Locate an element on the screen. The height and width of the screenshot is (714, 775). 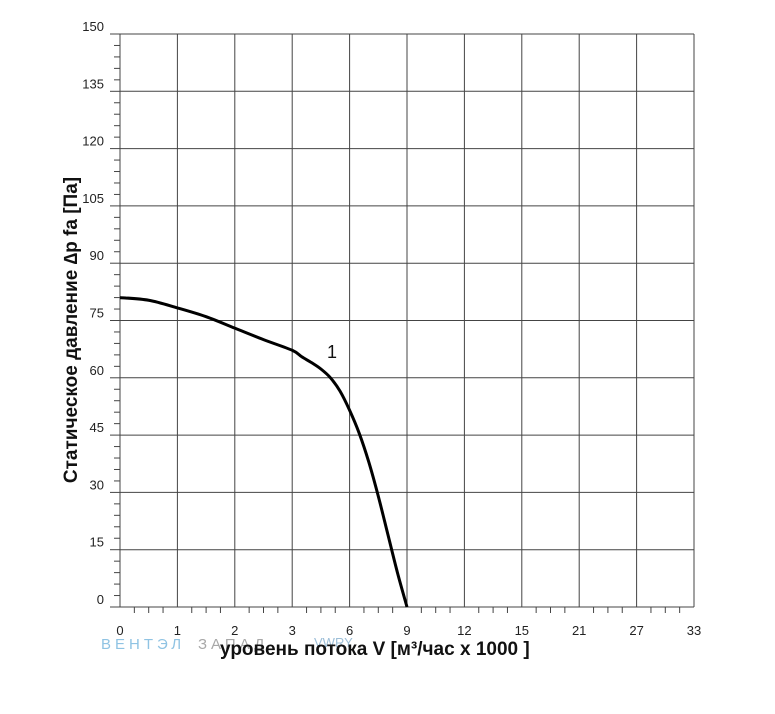
x-tick-label: 1 is located at coordinates (177, 630).